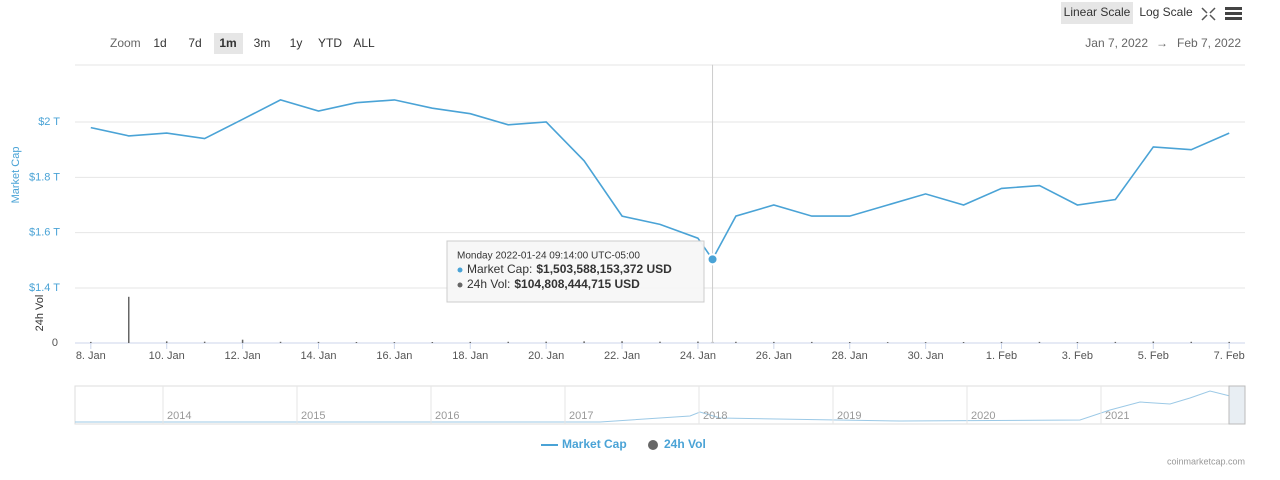 Image resolution: width=1280 pixels, height=480 pixels. Describe the element at coordinates (1206, 461) in the screenshot. I see `credit: coinmarketcap.com` at that location.